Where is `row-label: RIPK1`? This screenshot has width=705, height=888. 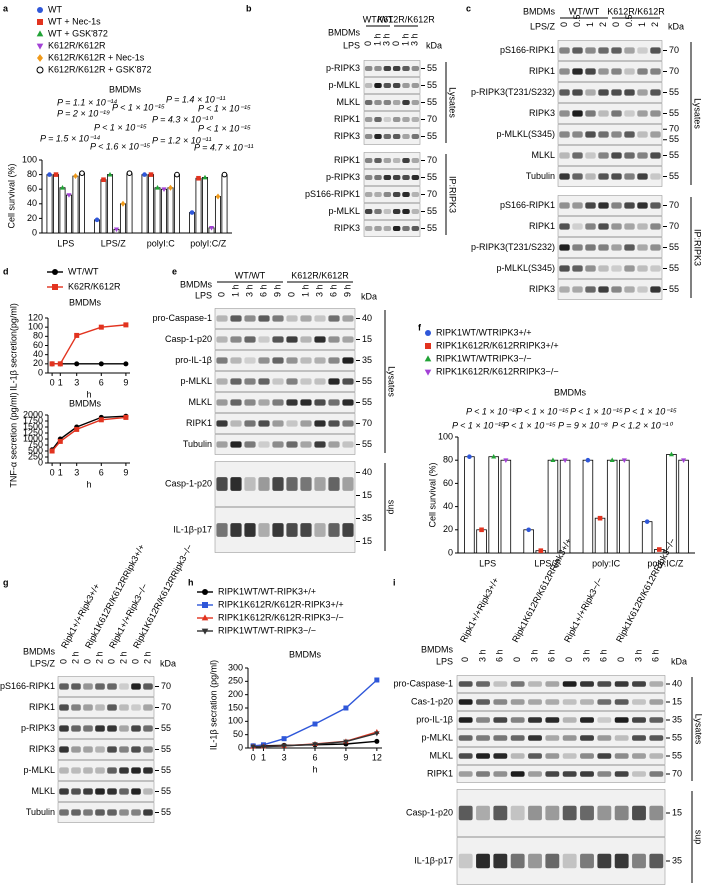 row-label: RIPK1 is located at coordinates (42, 707).